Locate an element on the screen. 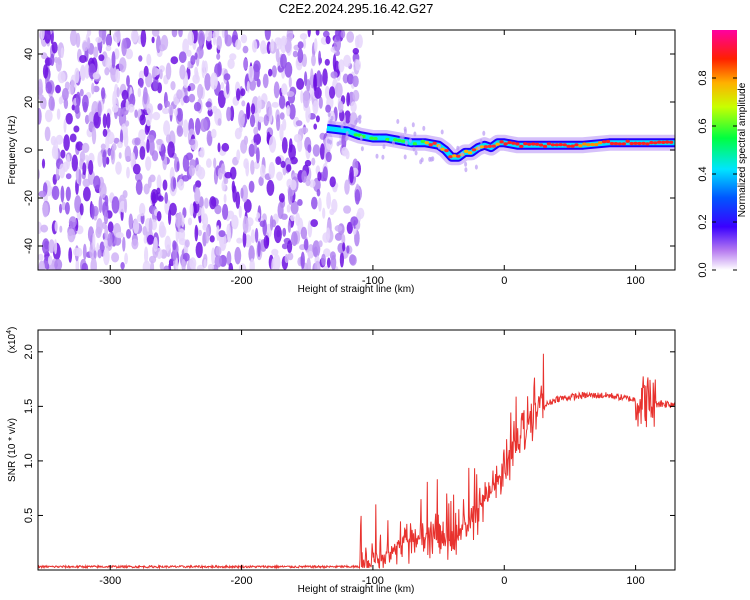 This screenshot has width=750, height=600. y-tick-label: 2.0 is located at coordinates (29, 351).